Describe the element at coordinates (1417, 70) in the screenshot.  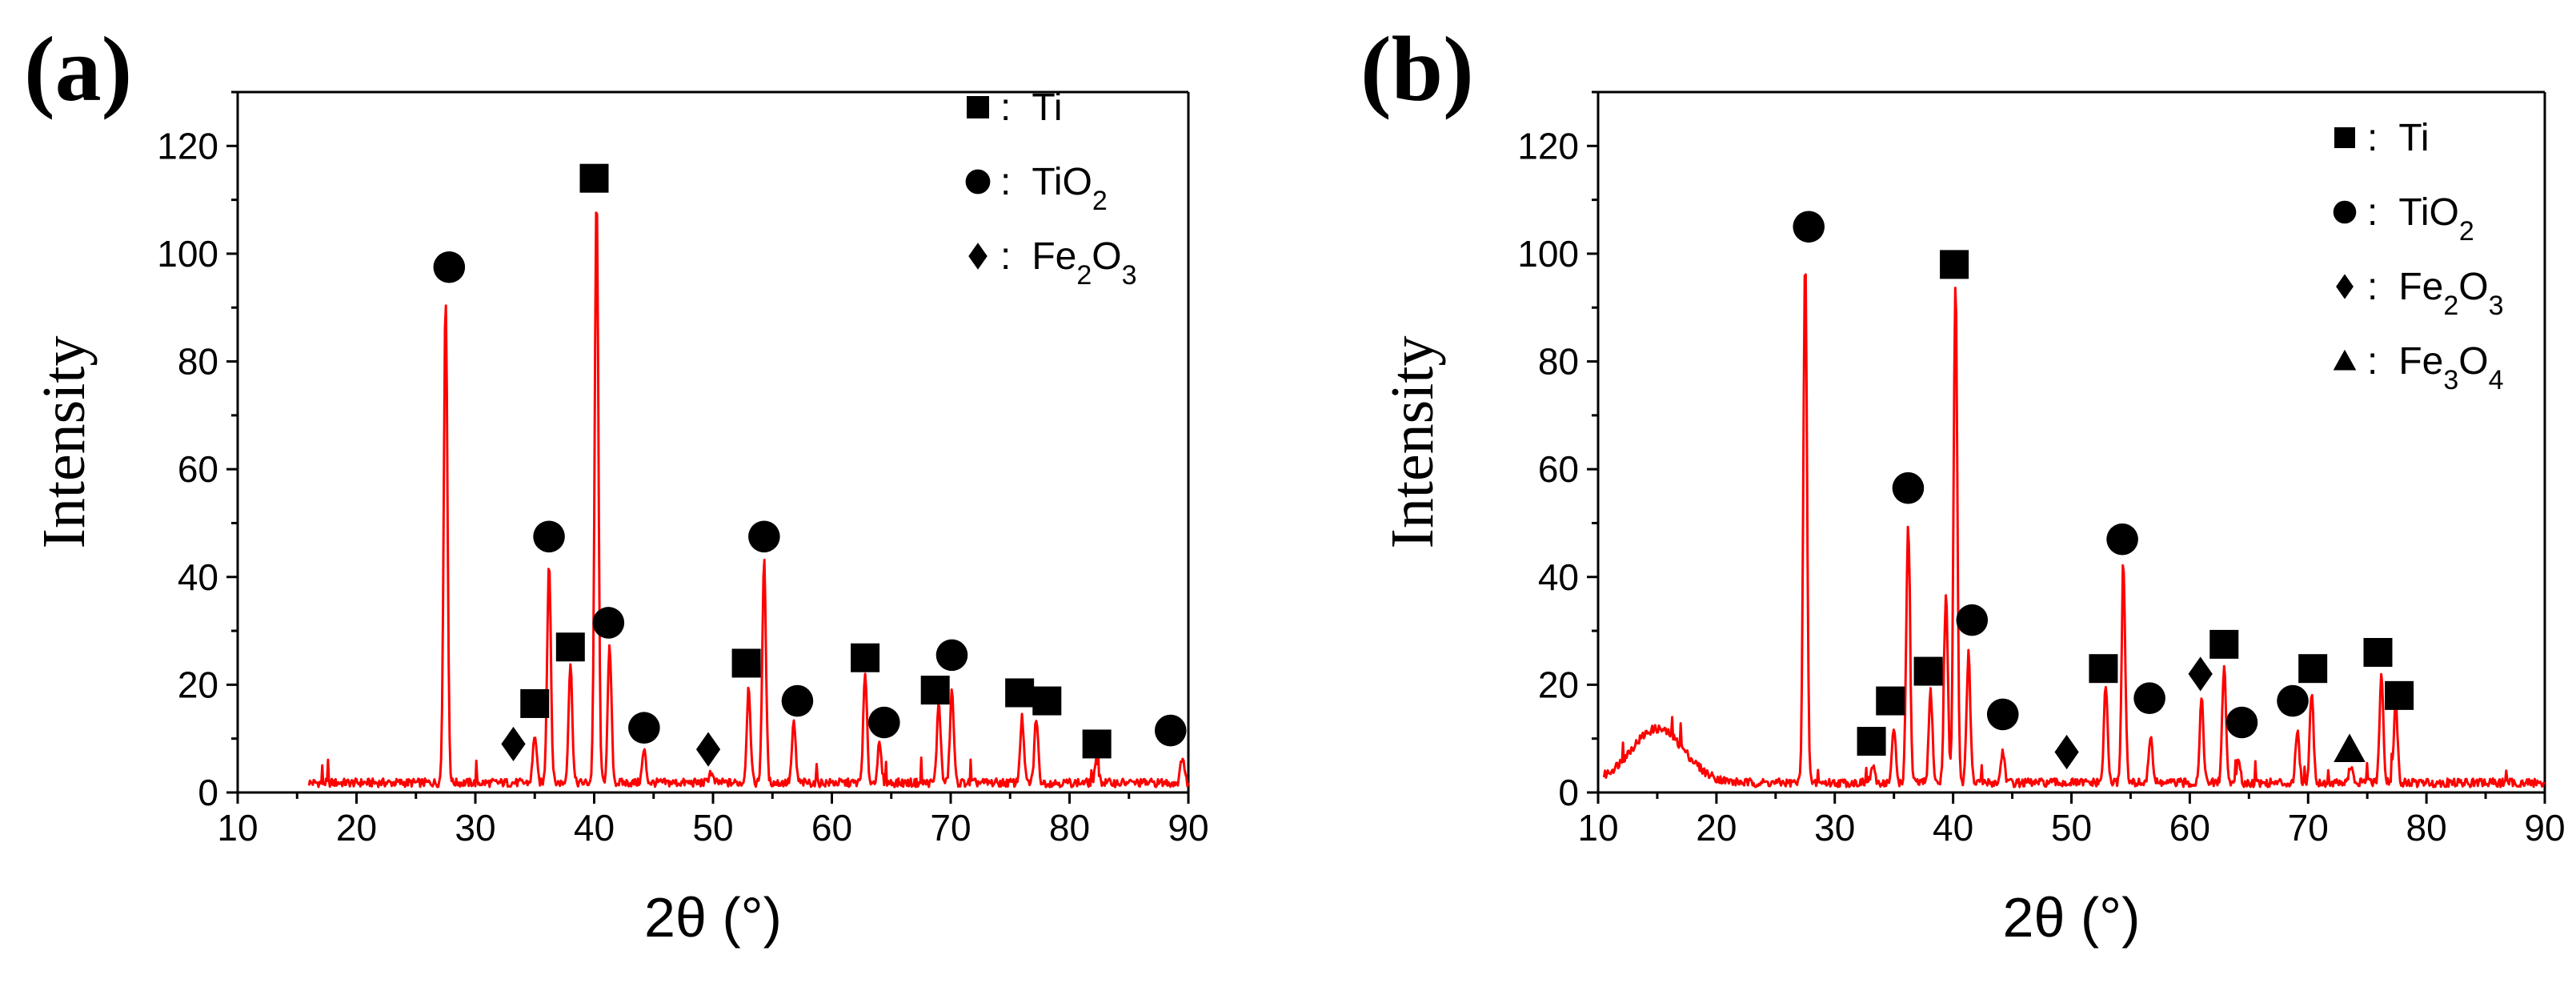
I see `panel-label: (b)` at that location.